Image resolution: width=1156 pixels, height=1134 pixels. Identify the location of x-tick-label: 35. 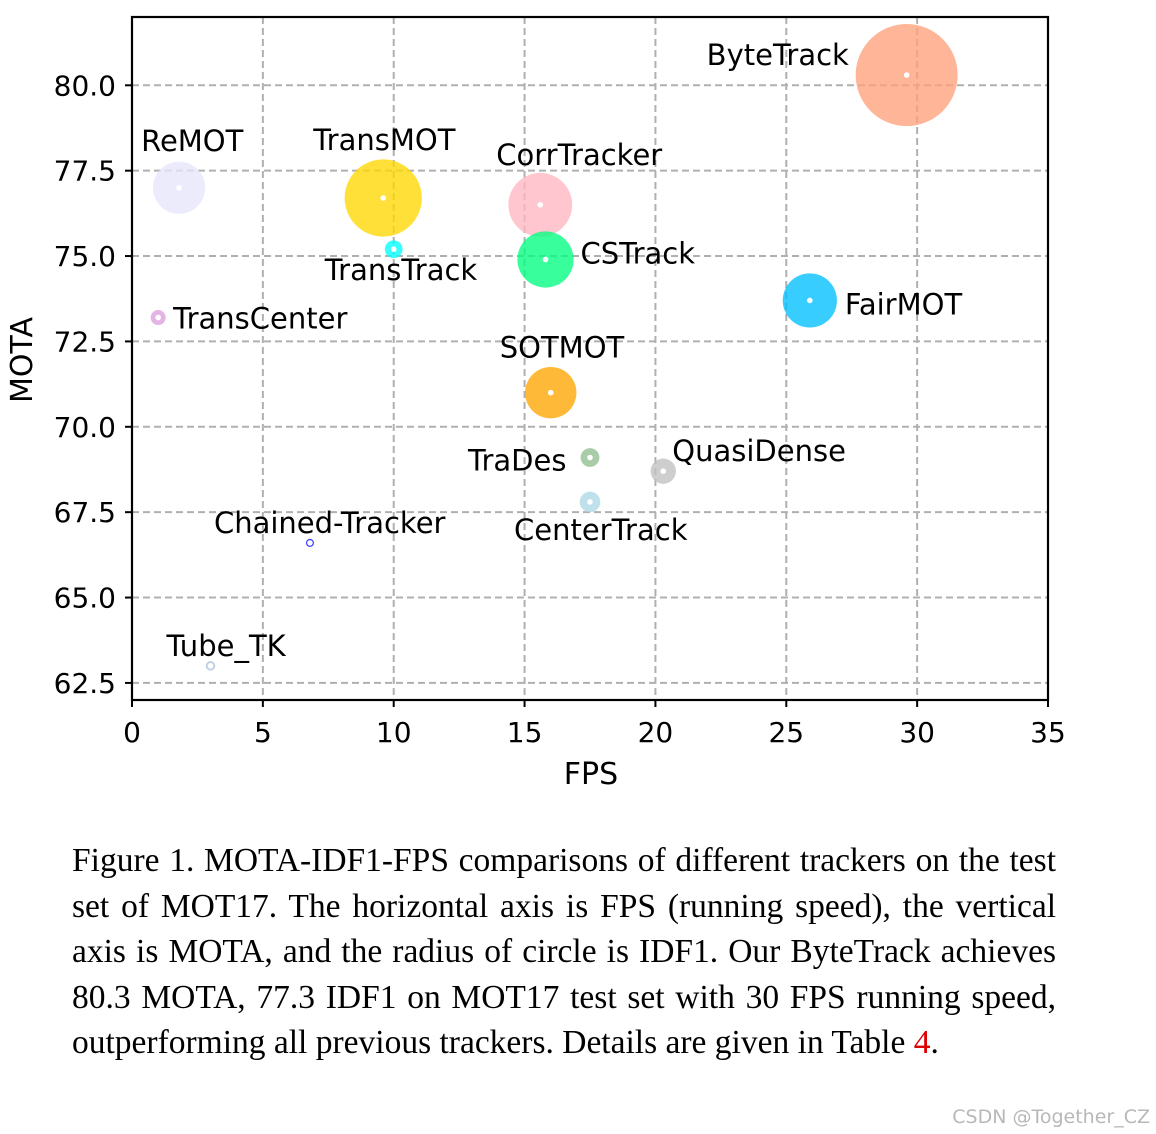
(1048, 732).